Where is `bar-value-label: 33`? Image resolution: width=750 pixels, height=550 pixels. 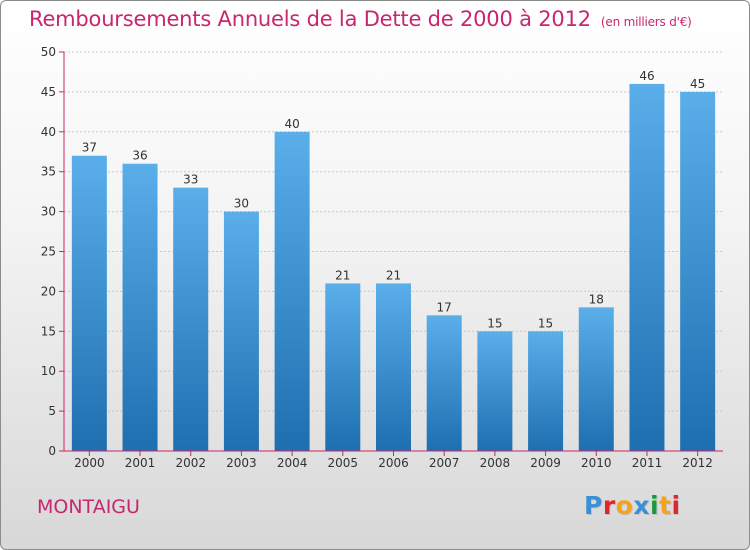
bar-value-label: 33 is located at coordinates (190, 180).